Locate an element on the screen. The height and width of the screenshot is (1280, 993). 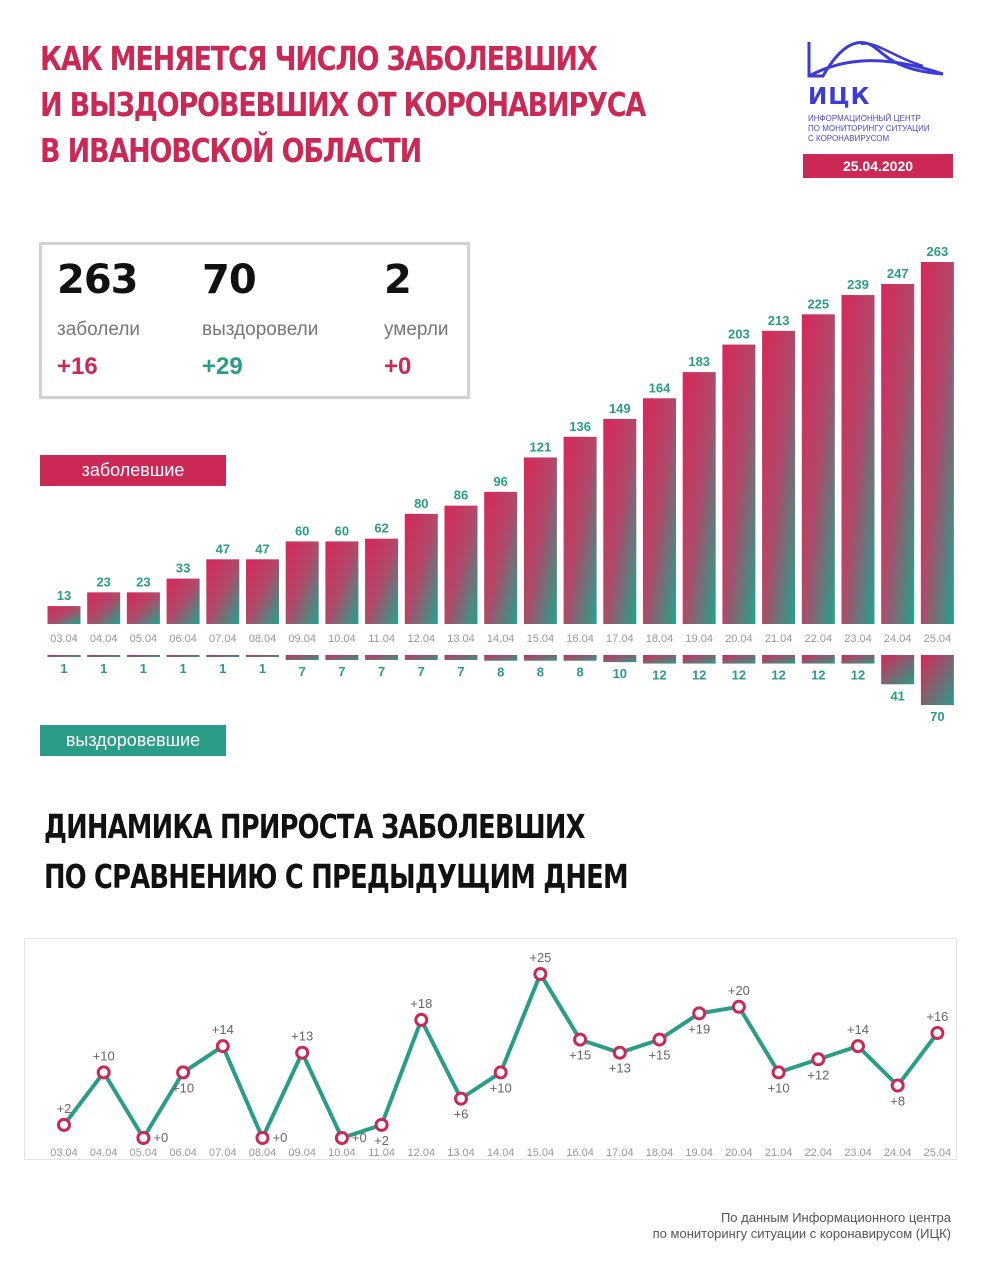
bar-x-tick-13.04: 13.04 is located at coordinates (461, 639).